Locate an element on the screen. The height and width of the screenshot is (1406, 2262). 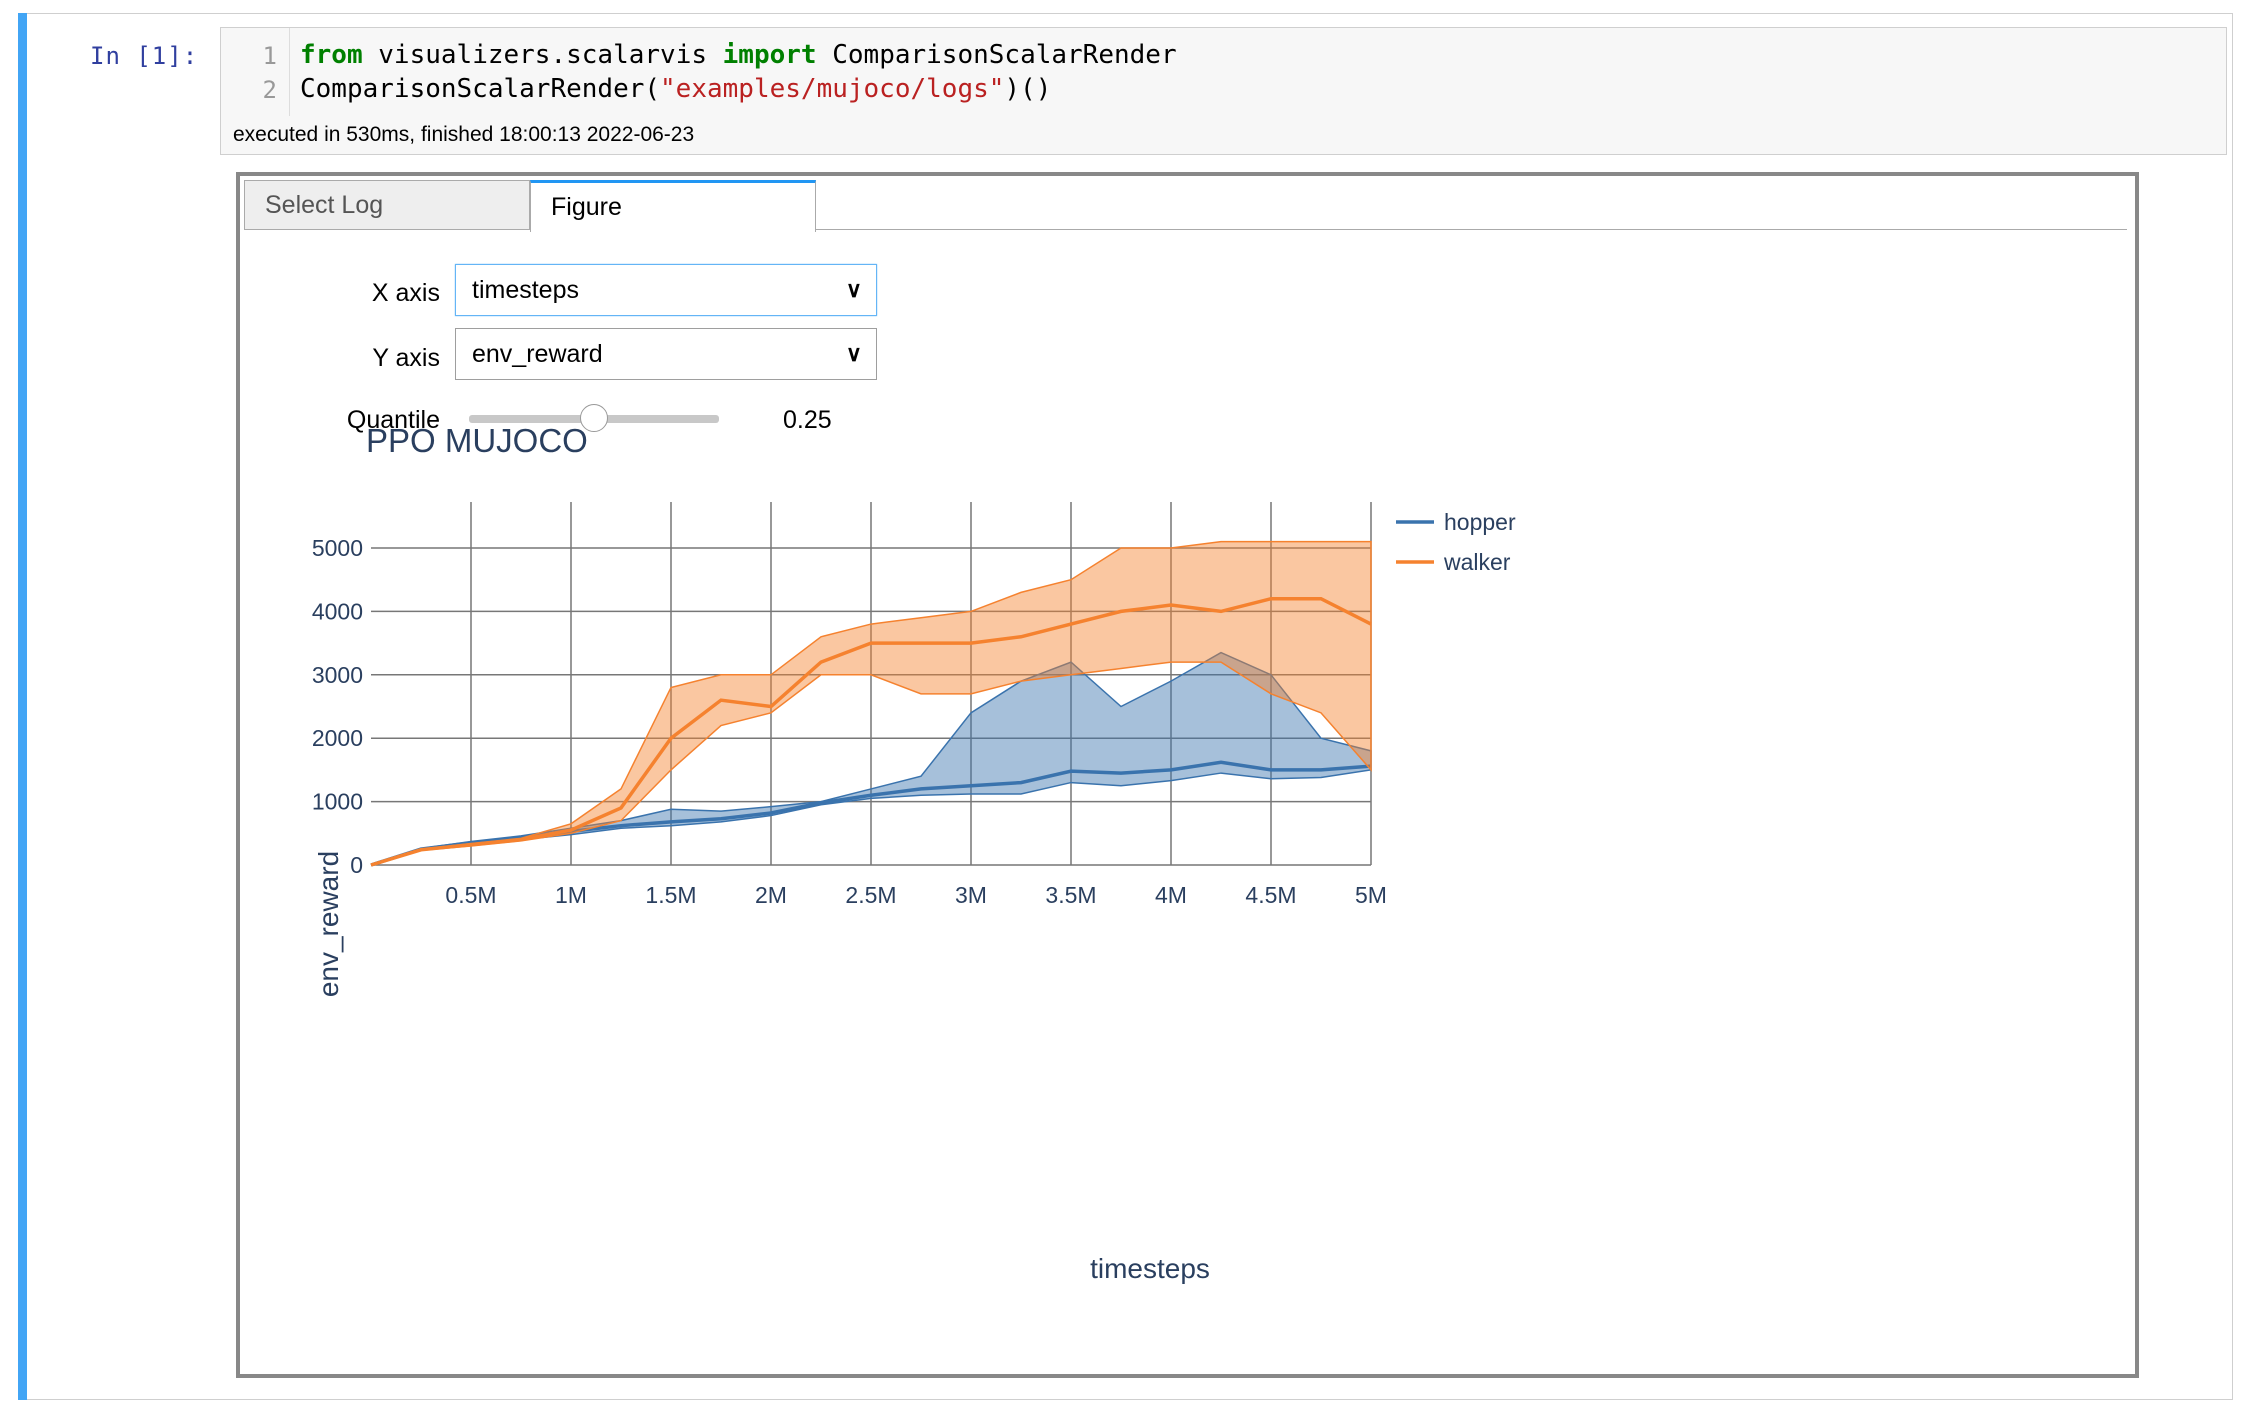
cell-selection-bar is located at coordinates (22, 706).